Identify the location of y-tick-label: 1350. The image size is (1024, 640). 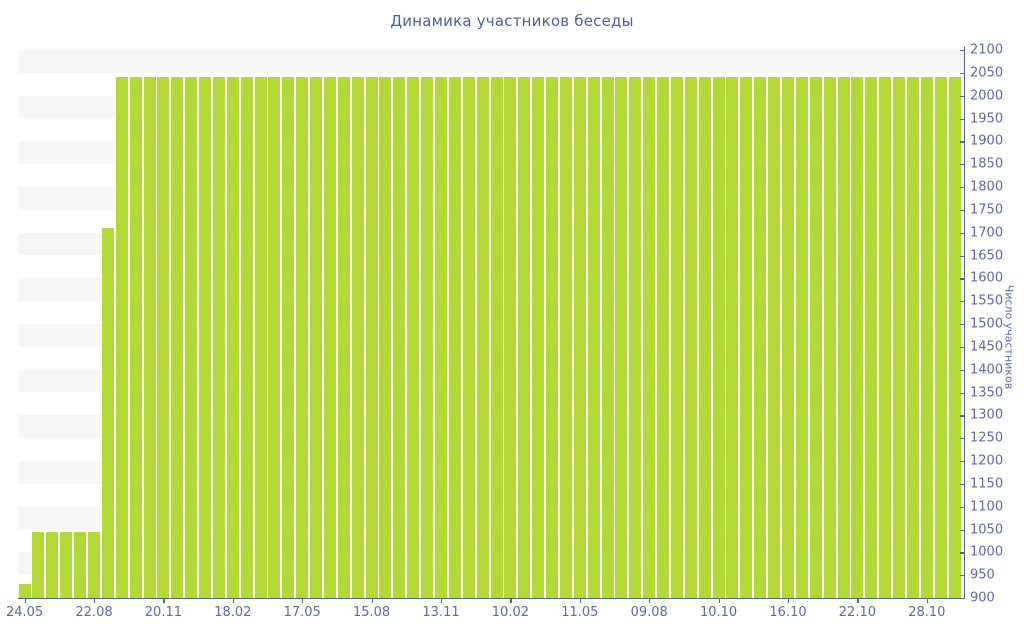
(987, 392).